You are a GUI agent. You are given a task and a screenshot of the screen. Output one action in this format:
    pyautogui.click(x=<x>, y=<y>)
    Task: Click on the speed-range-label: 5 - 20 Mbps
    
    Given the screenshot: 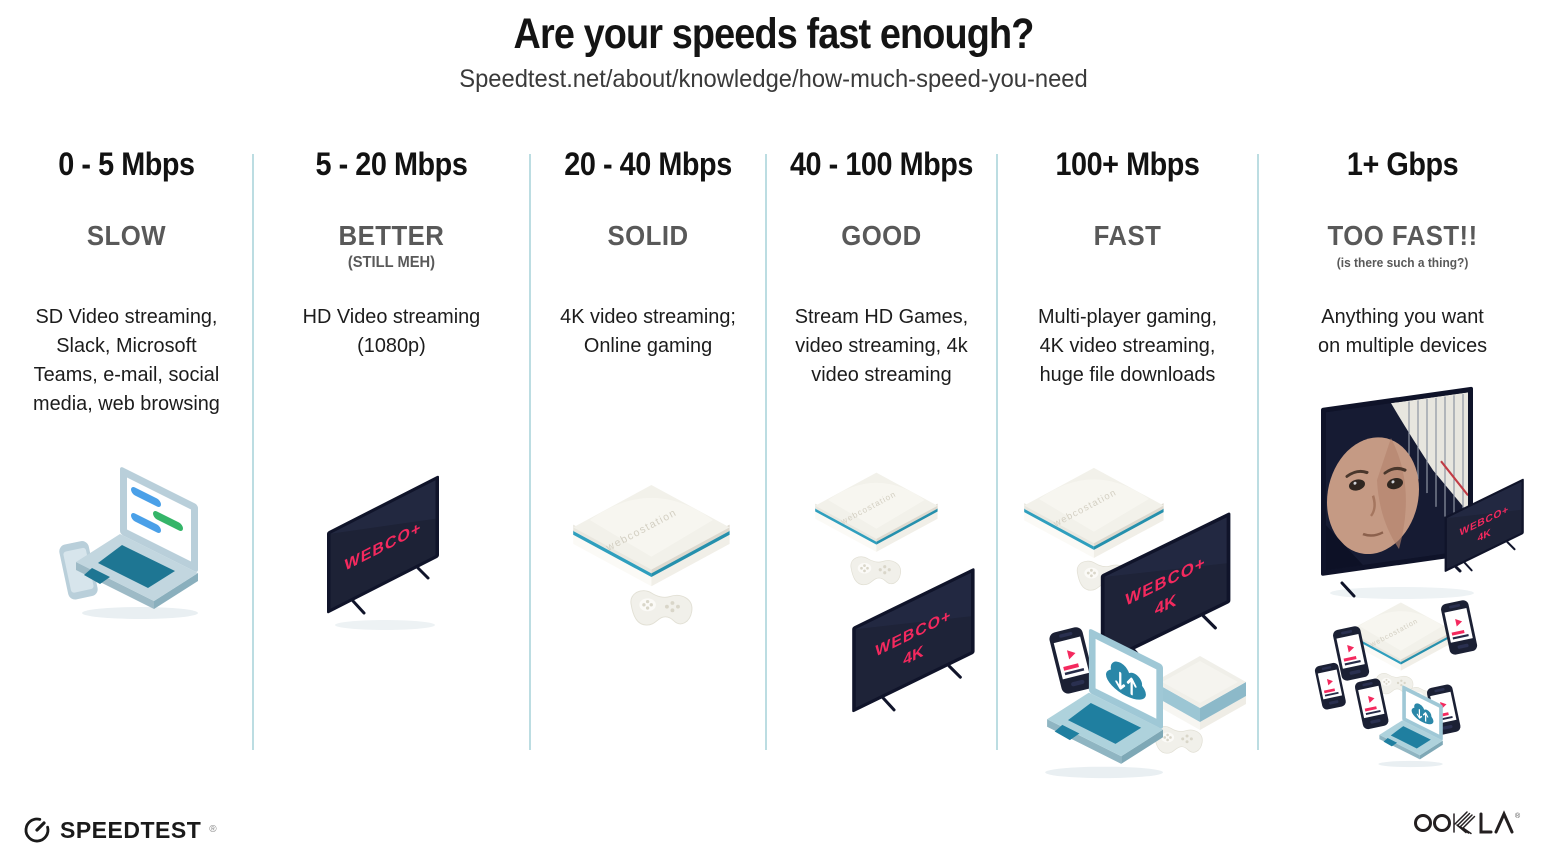 What is the action you would take?
    pyautogui.click(x=391, y=164)
    